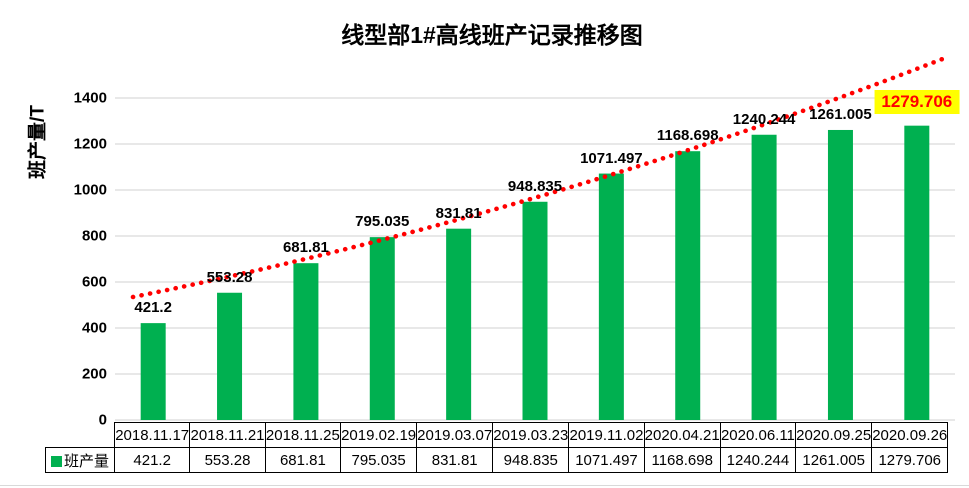 This screenshot has width=969, height=488. Describe the element at coordinates (611, 296) in the screenshot. I see `bar-2019.11.02` at that location.